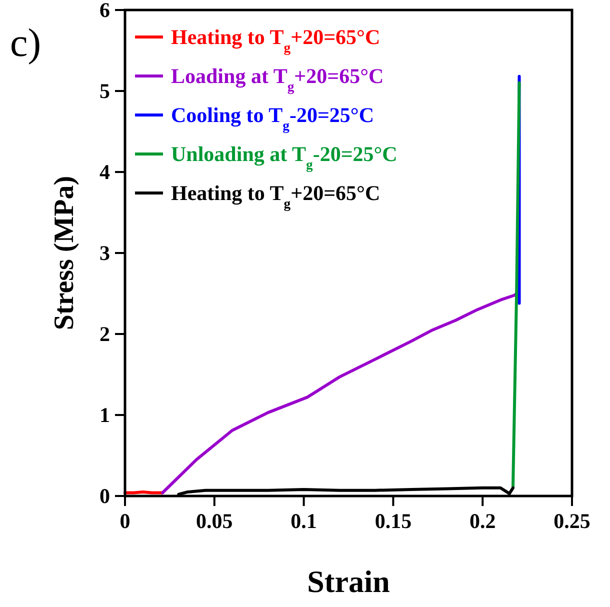 This screenshot has width=610, height=607. Describe the element at coordinates (105, 91) in the screenshot. I see `y-tick-label: 5` at that location.